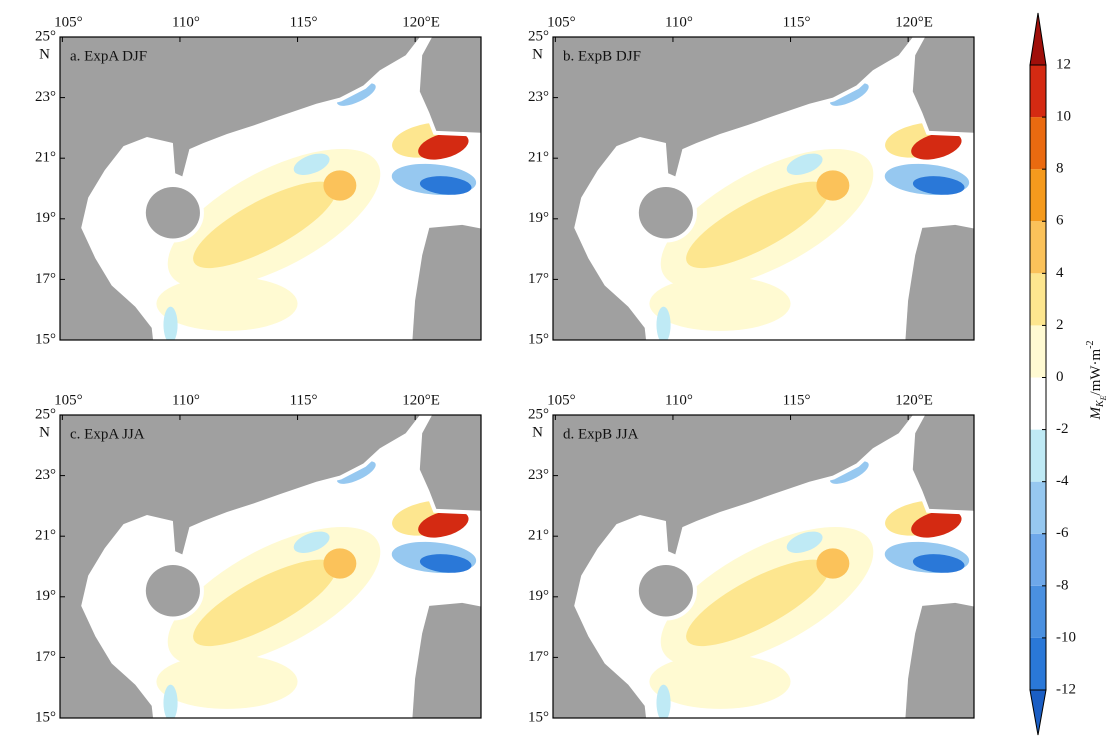 This screenshot has width=1111, height=743. What do you see at coordinates (1103, 398) in the screenshot?
I see `label-subsubscript: E` at bounding box center [1103, 398].